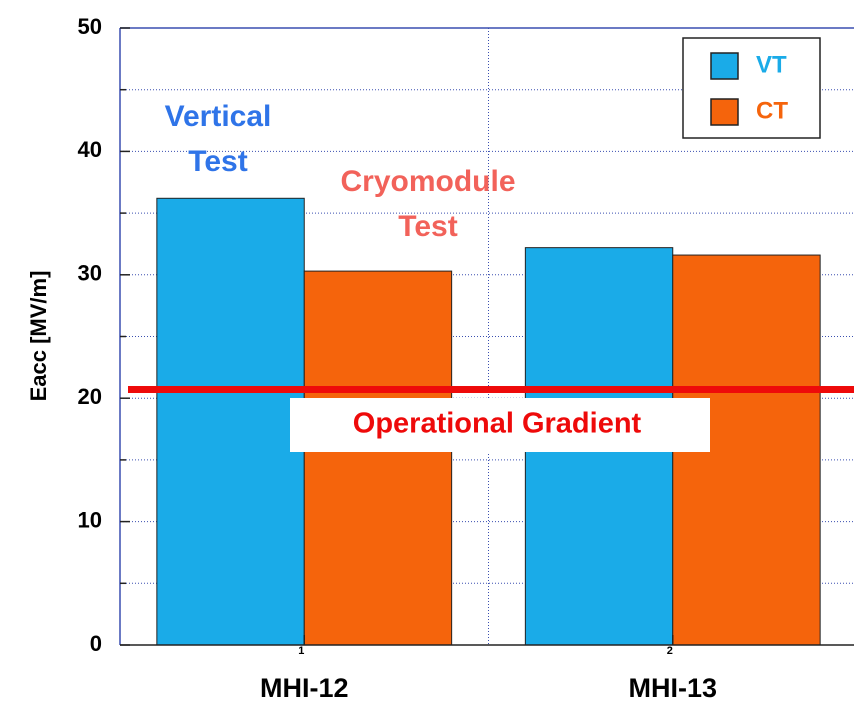 The height and width of the screenshot is (702, 854). Describe the element at coordinates (301, 651) in the screenshot. I see `x-tick-label: 1` at that location.